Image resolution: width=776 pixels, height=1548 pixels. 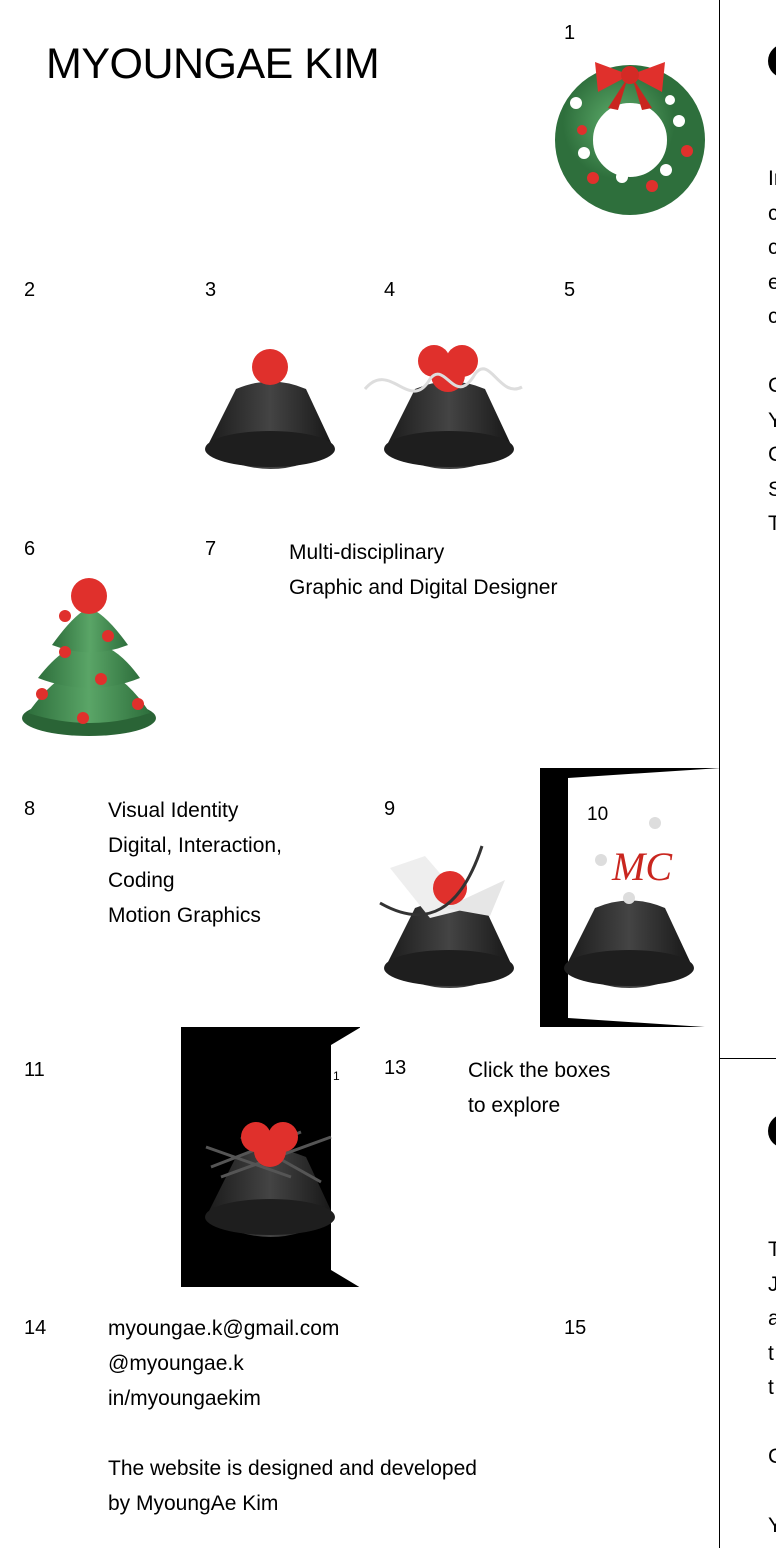 I want to click on box-number: 7, so click(x=211, y=549).